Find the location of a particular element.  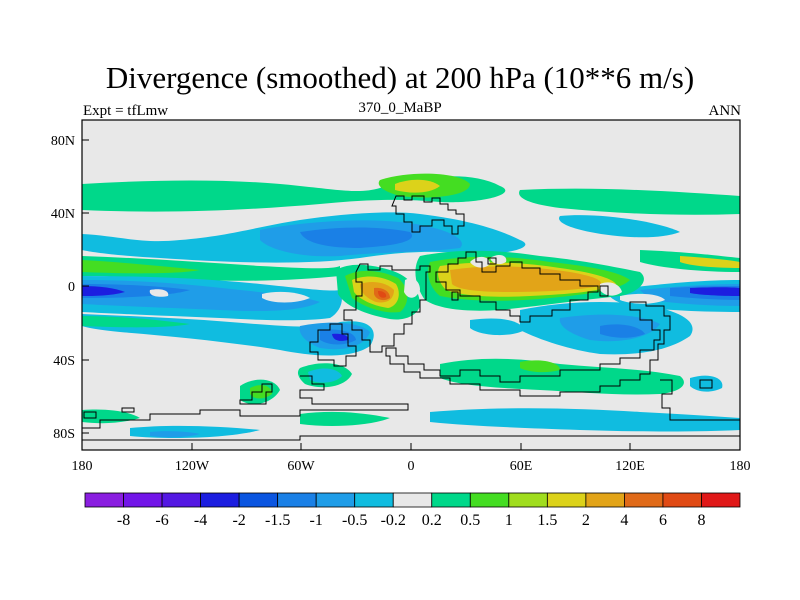

colorbar-label: -6 is located at coordinates (161, 520).